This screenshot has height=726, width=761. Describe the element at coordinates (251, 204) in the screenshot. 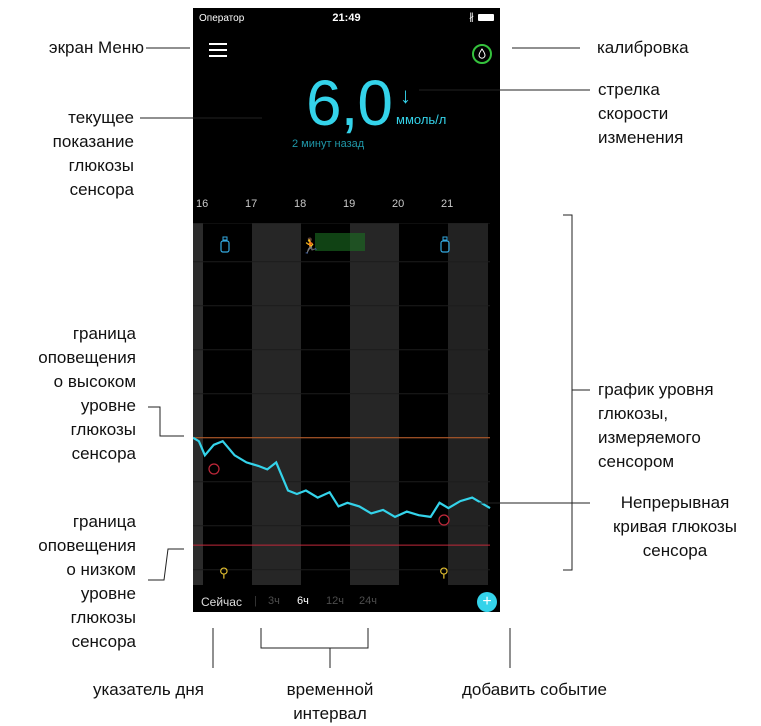

I see `hour-label: 17` at that location.